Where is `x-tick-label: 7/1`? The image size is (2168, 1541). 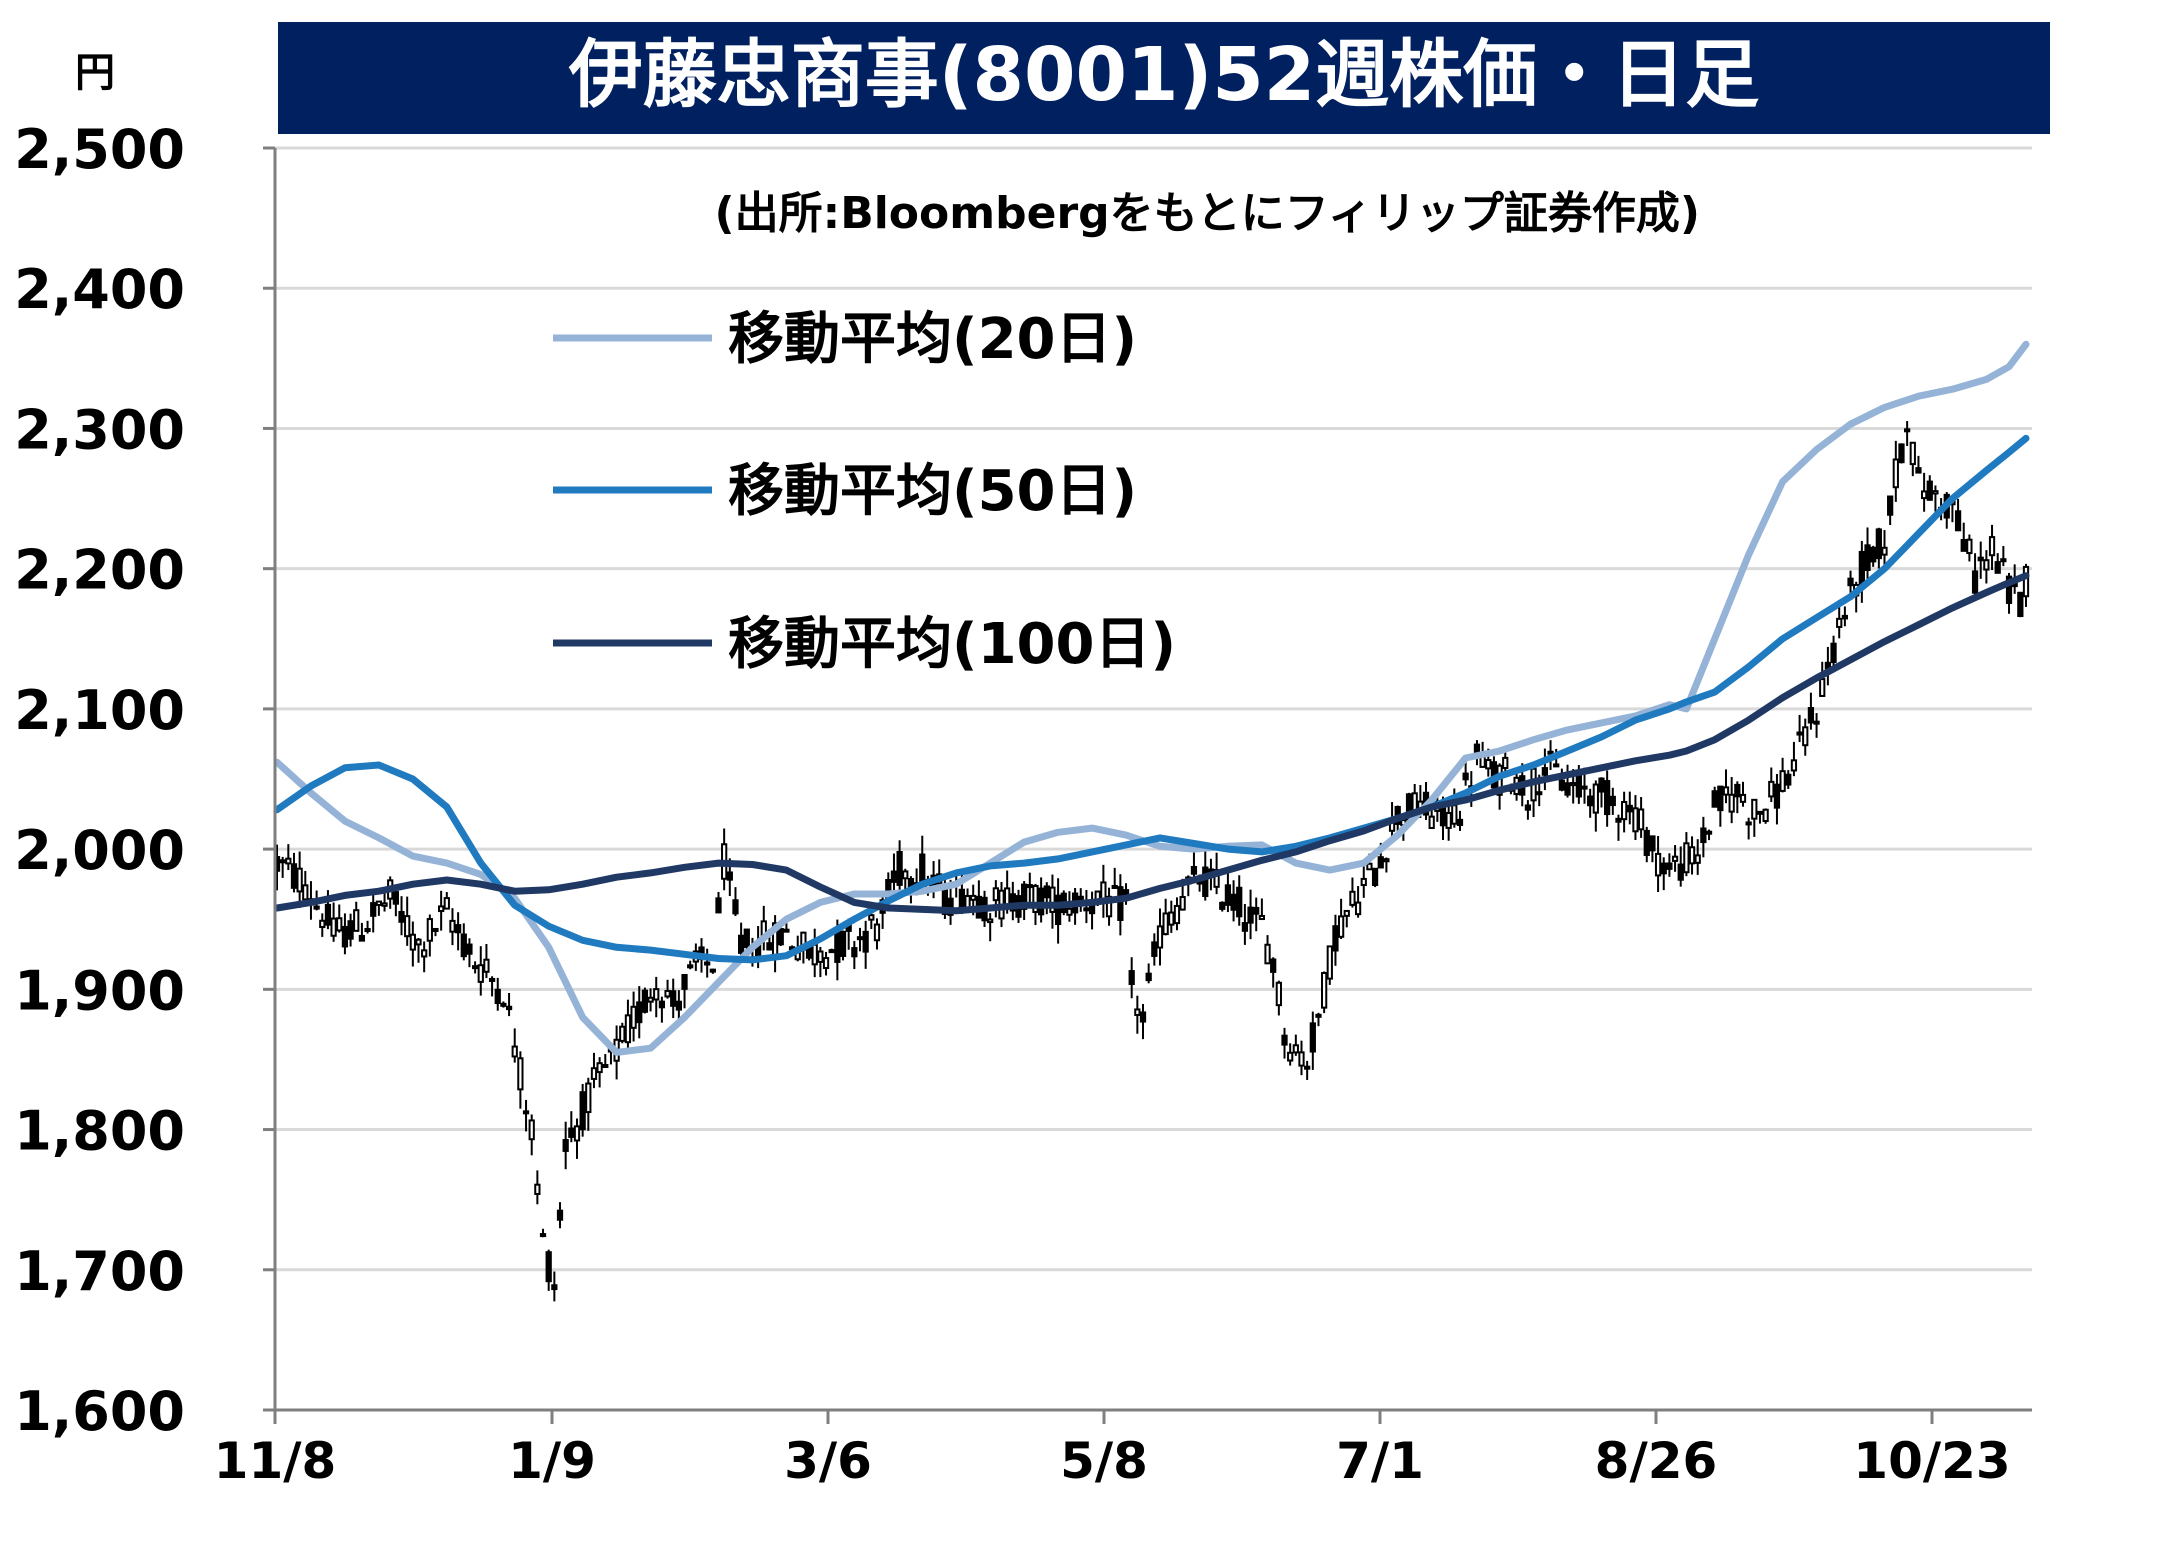
x-tick-label: 7/1 is located at coordinates (1380, 1461).